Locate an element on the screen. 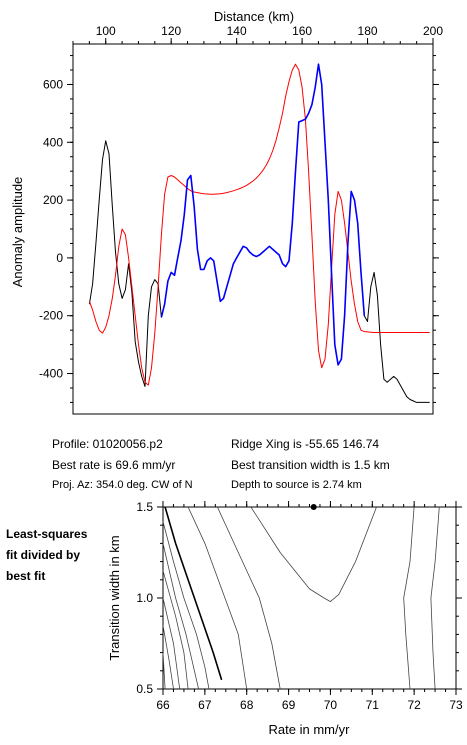 This screenshot has height=745, width=467. contour-caption-line-2: fit divided by is located at coordinates (43, 555).